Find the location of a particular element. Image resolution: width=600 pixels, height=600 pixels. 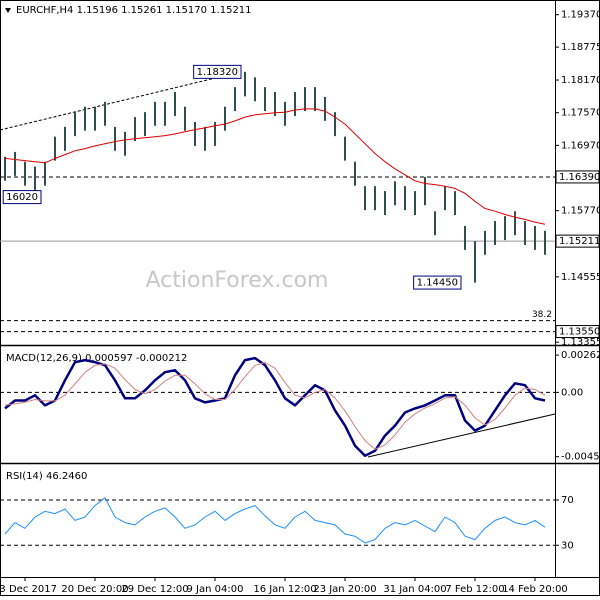

y-tick-label: 0.00262 is located at coordinates (580, 355).